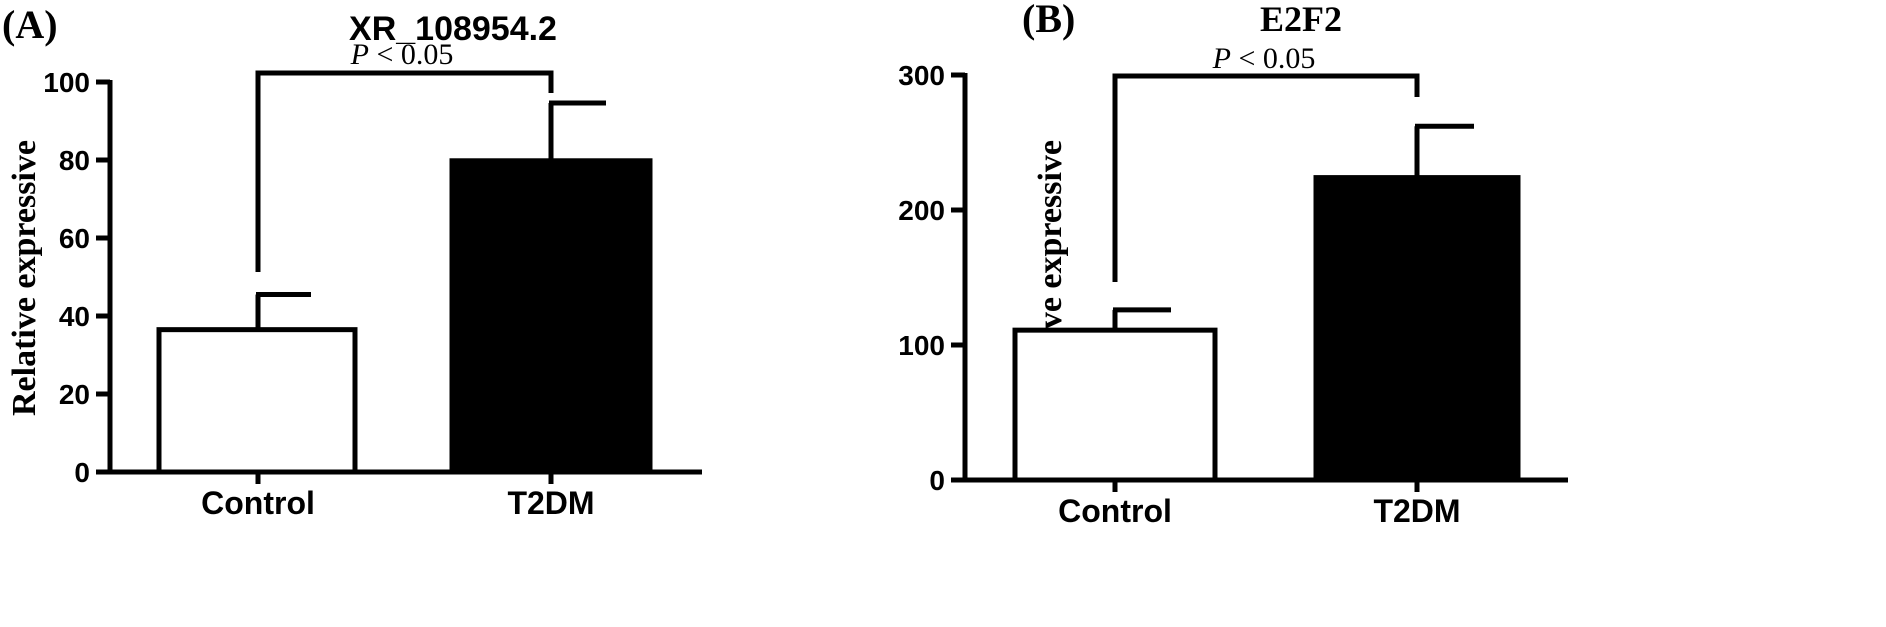 The image size is (1886, 627). What do you see at coordinates (453, 29) in the screenshot?
I see `panel-a-title: XR_108954.2` at bounding box center [453, 29].